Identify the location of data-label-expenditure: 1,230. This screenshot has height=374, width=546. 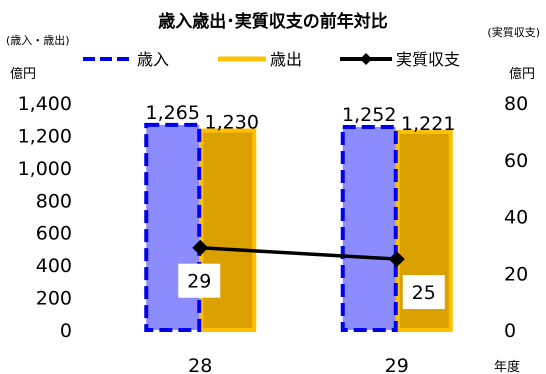
(232, 123).